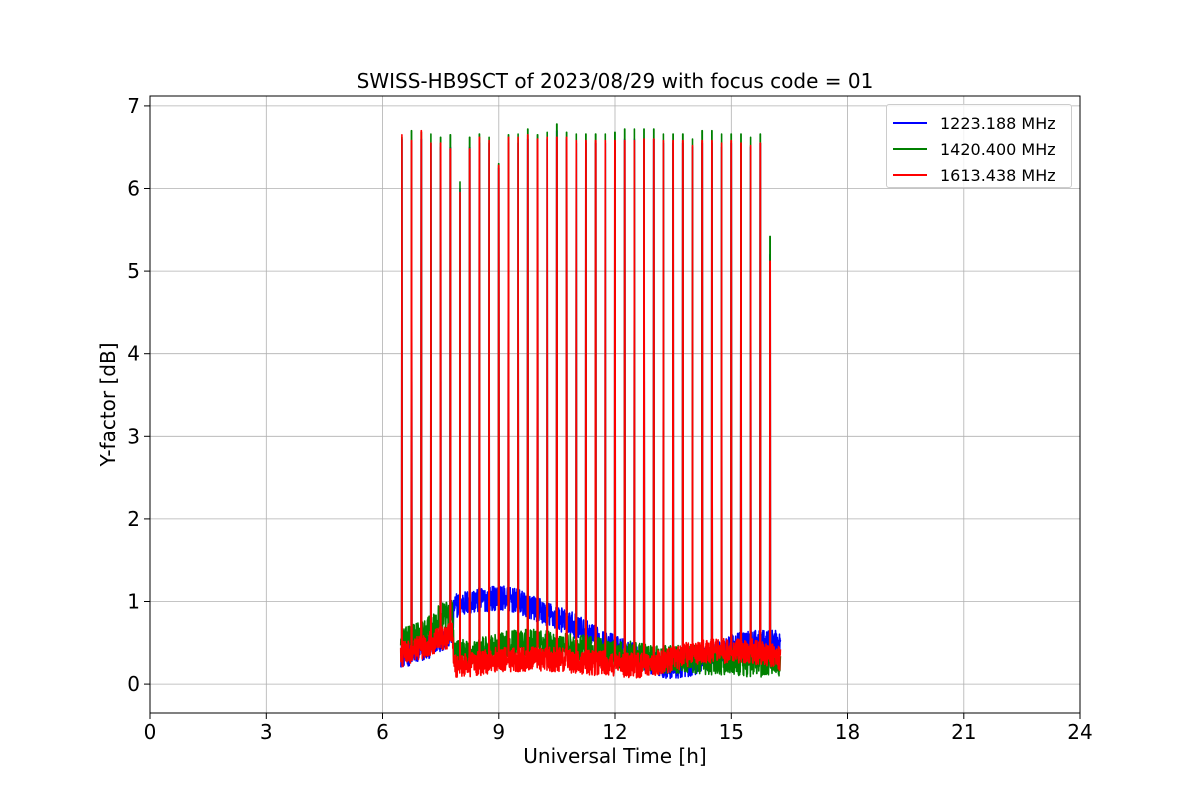  I want to click on x-tick-label: 18, so click(847, 732).